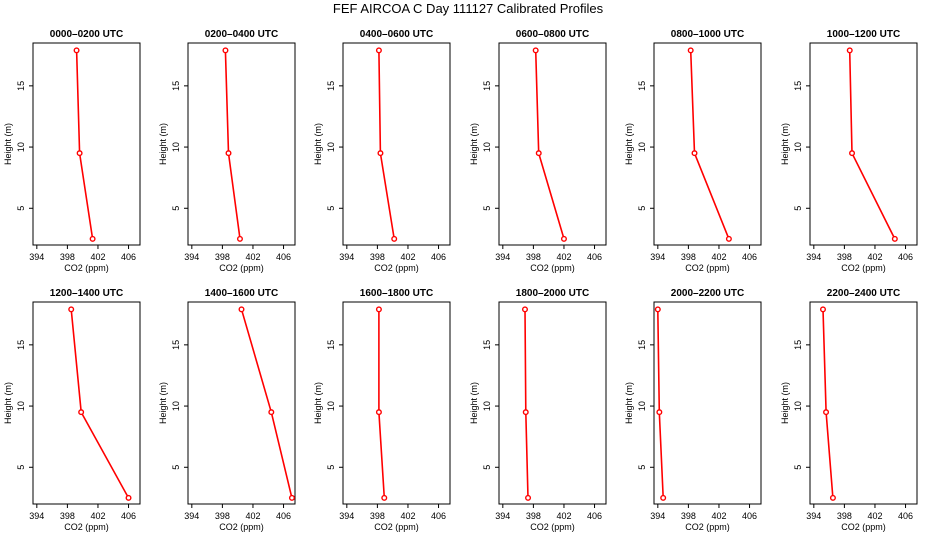 This screenshot has width=936, height=540. I want to click on panel-title: 1400–1600 UTC, so click(241, 293).